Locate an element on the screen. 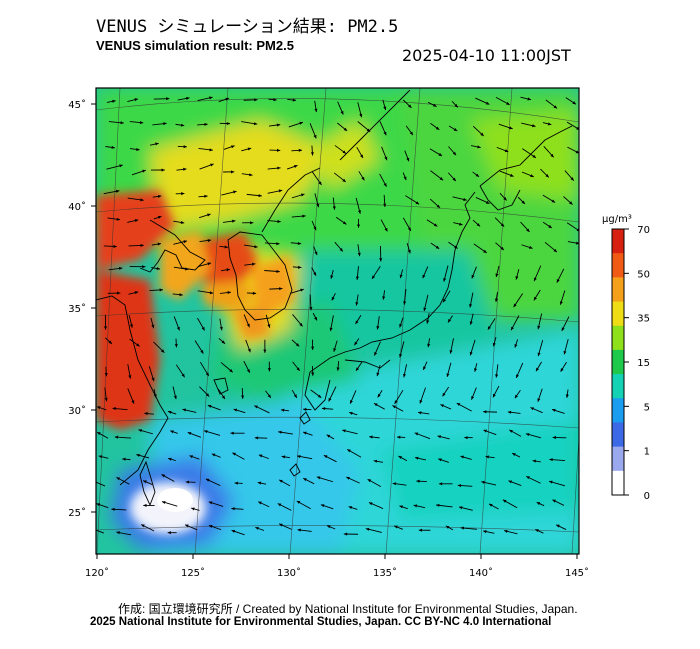 The height and width of the screenshot is (649, 700). colorbar-label: 15 is located at coordinates (643, 363).